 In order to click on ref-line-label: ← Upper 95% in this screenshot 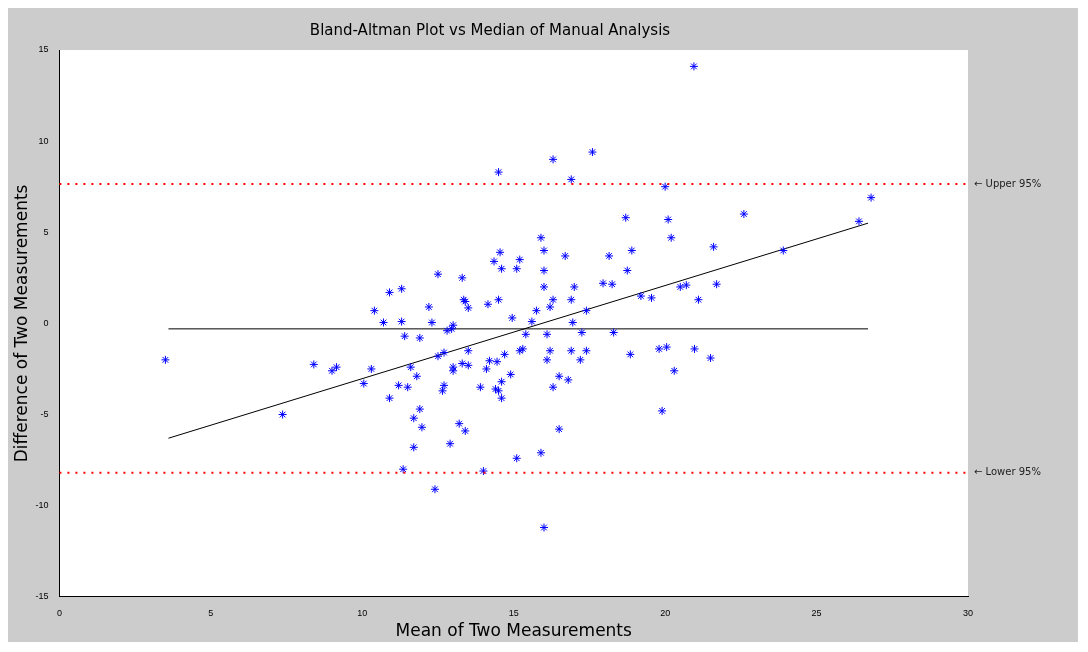, I will do `click(1008, 183)`.